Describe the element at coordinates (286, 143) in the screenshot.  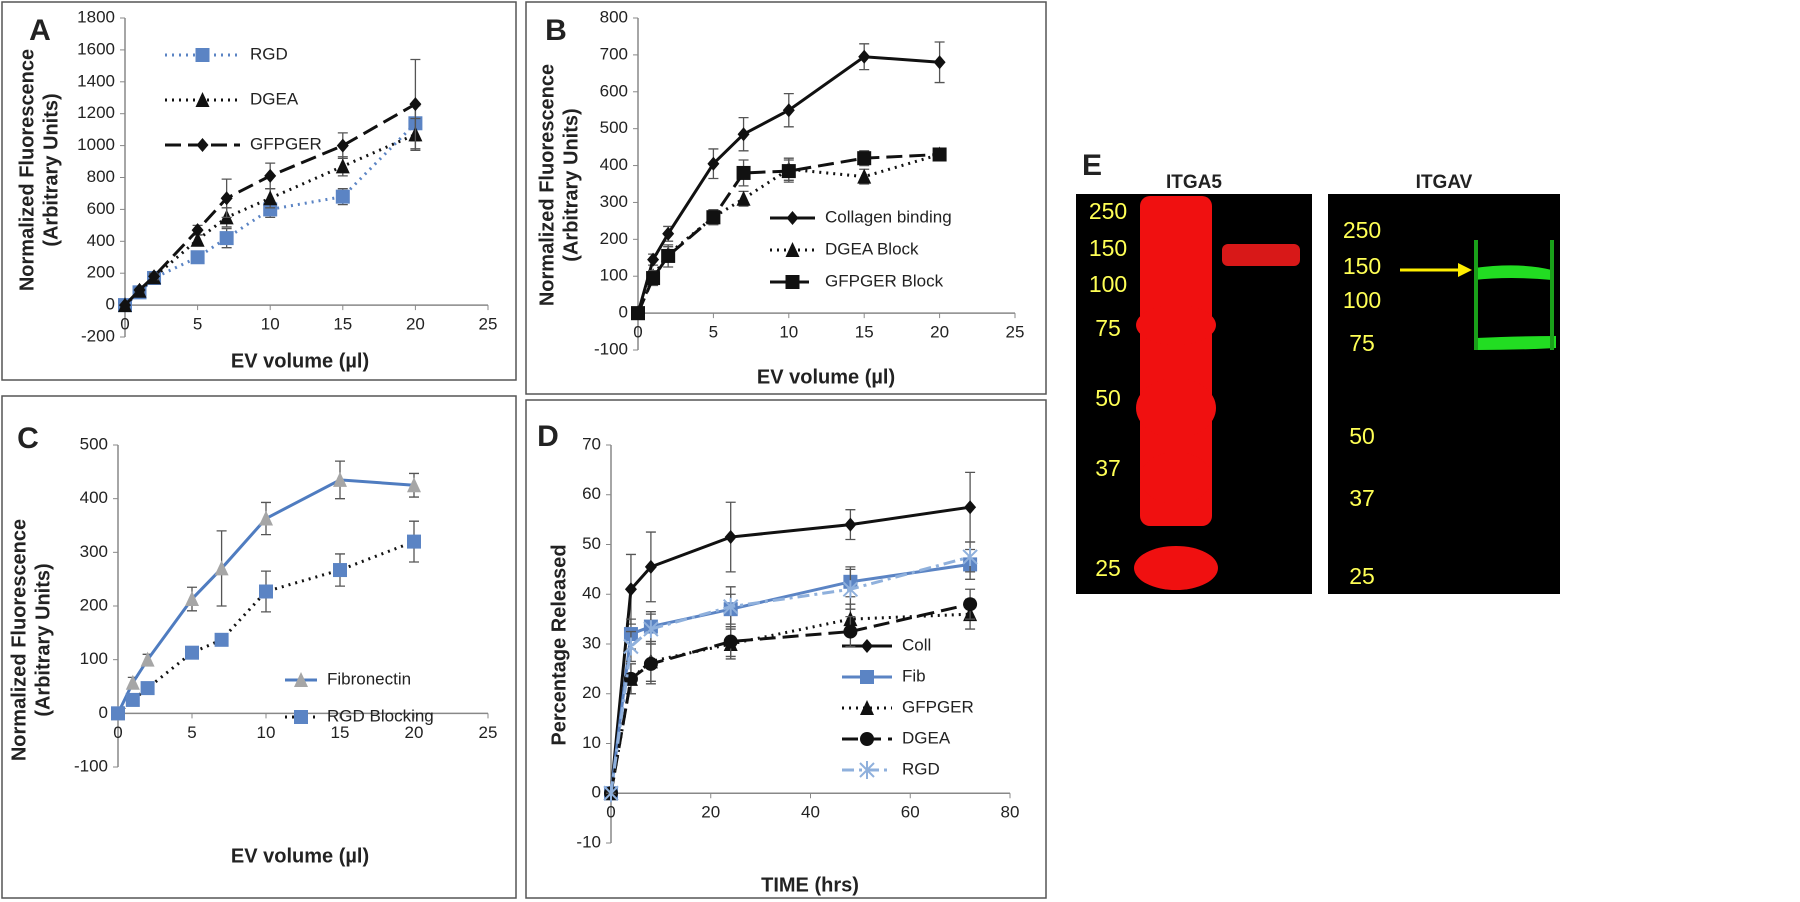
I see `legend-label: GFPGER` at that location.